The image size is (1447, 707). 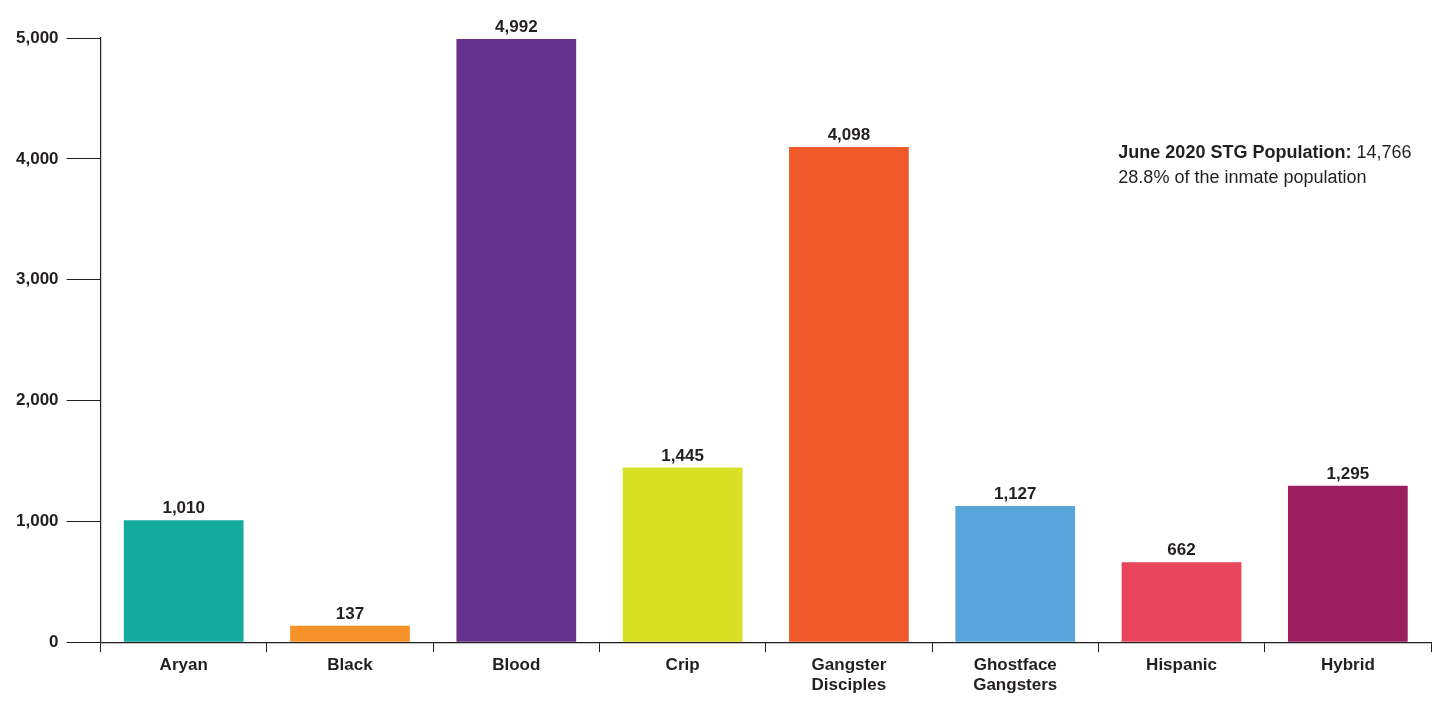 I want to click on data-label: 662, so click(x=1181, y=550).